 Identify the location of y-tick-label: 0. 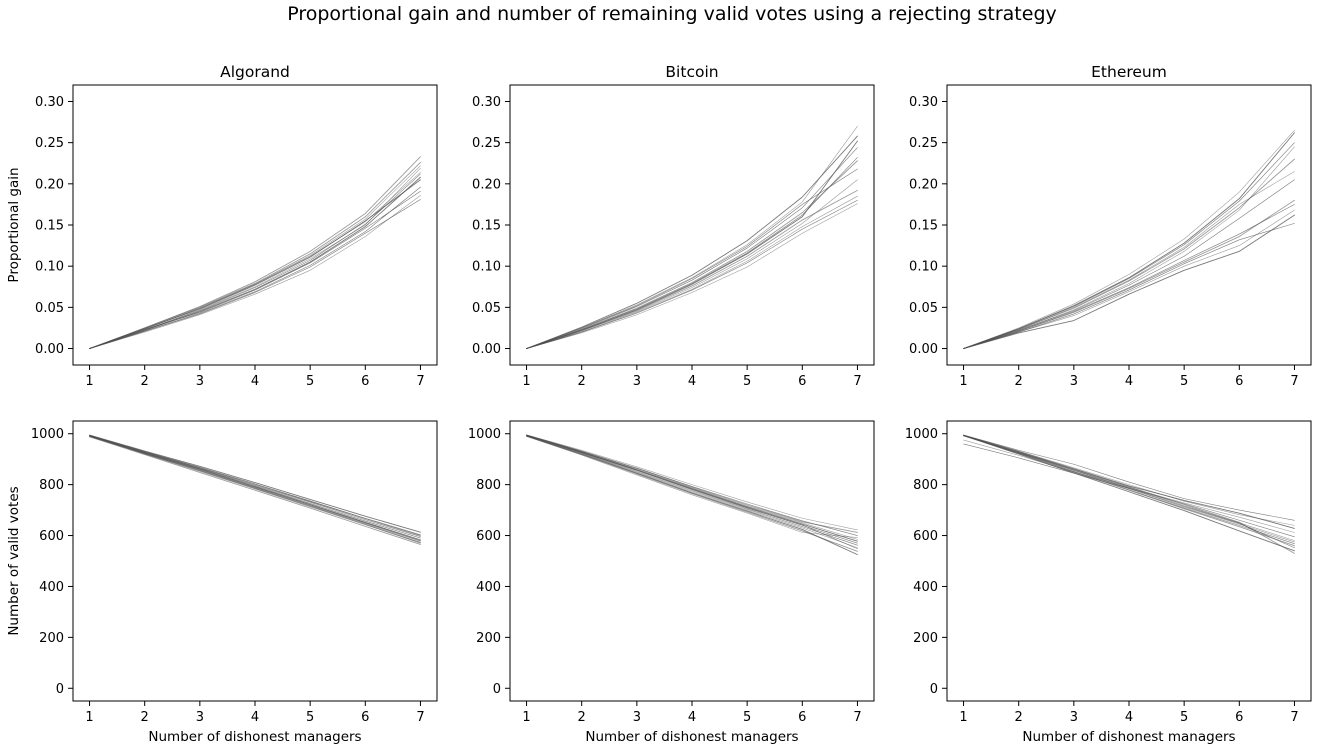
(60, 689).